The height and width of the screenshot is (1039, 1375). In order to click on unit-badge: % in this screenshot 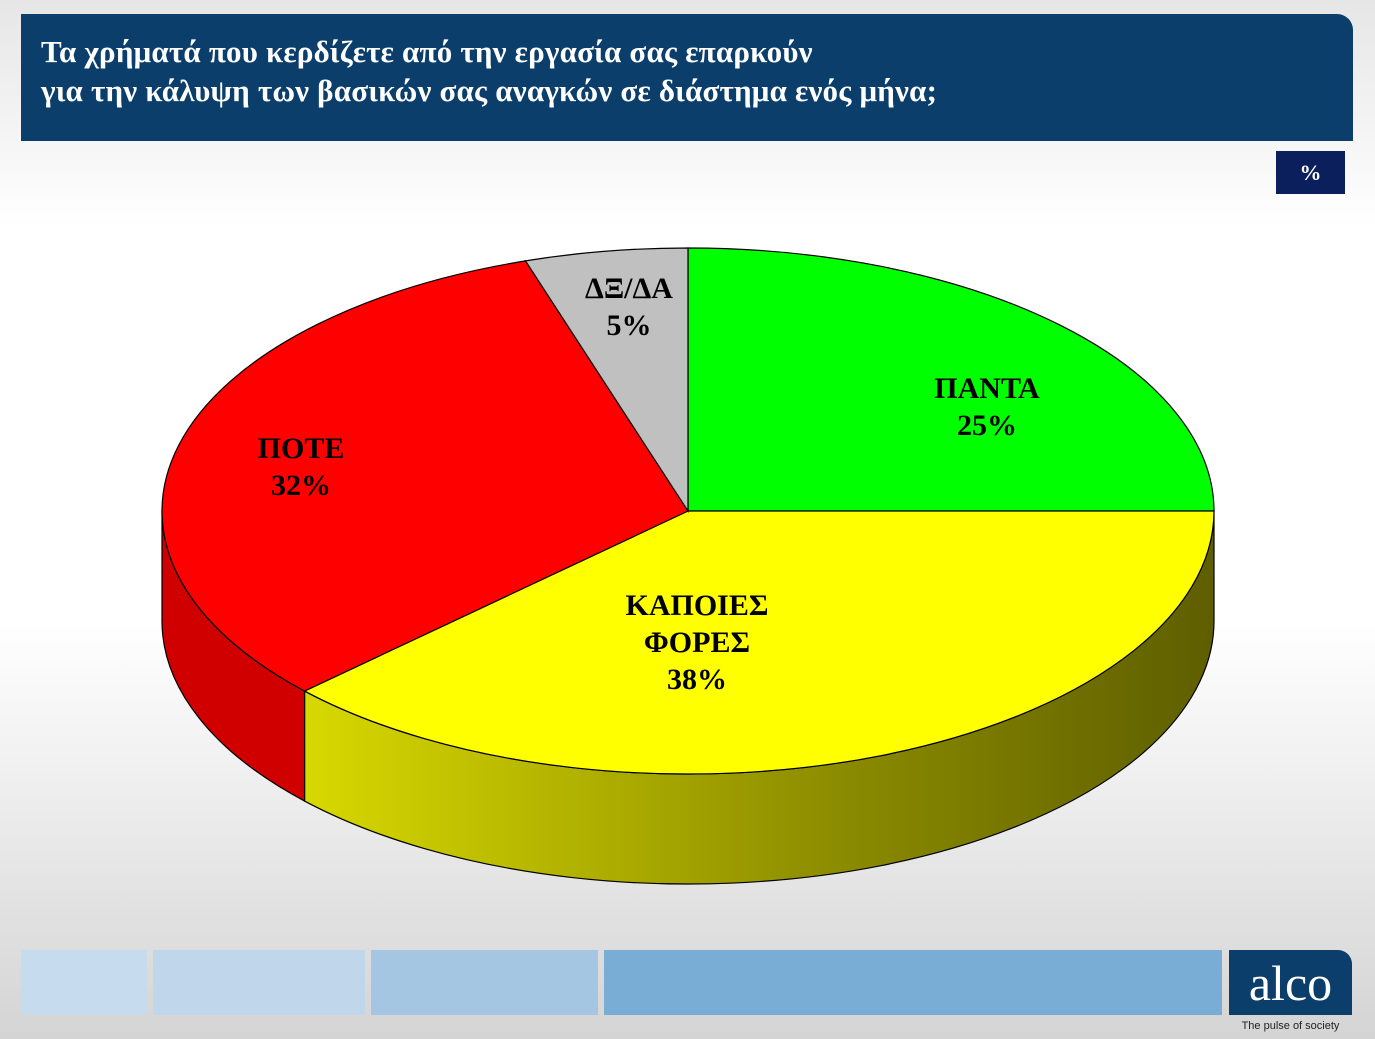, I will do `click(1310, 172)`.